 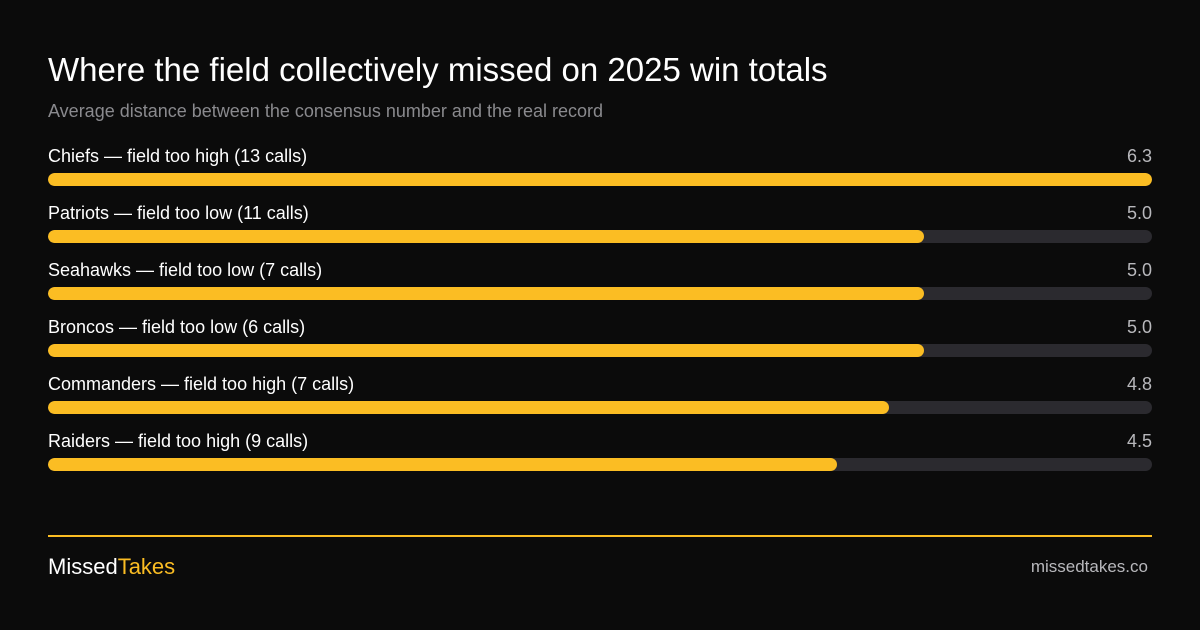 I want to click on bar-label: Seahawks — field too low (7 calls), so click(x=185, y=270).